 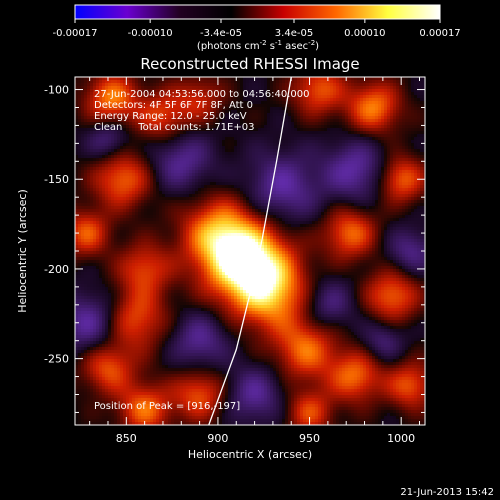 What do you see at coordinates (439, 33) in the screenshot?
I see `colorbar-tick-label: 0.00017` at bounding box center [439, 33].